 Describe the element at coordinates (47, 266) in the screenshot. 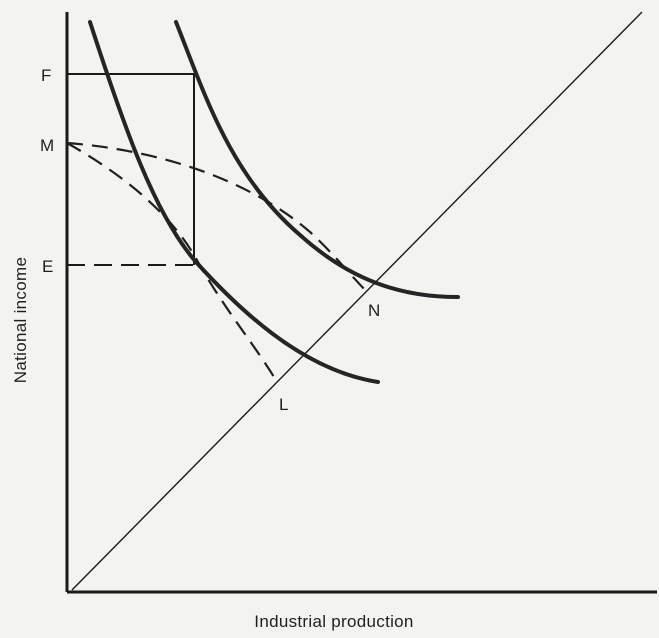

I see `point-label-e: E` at that location.